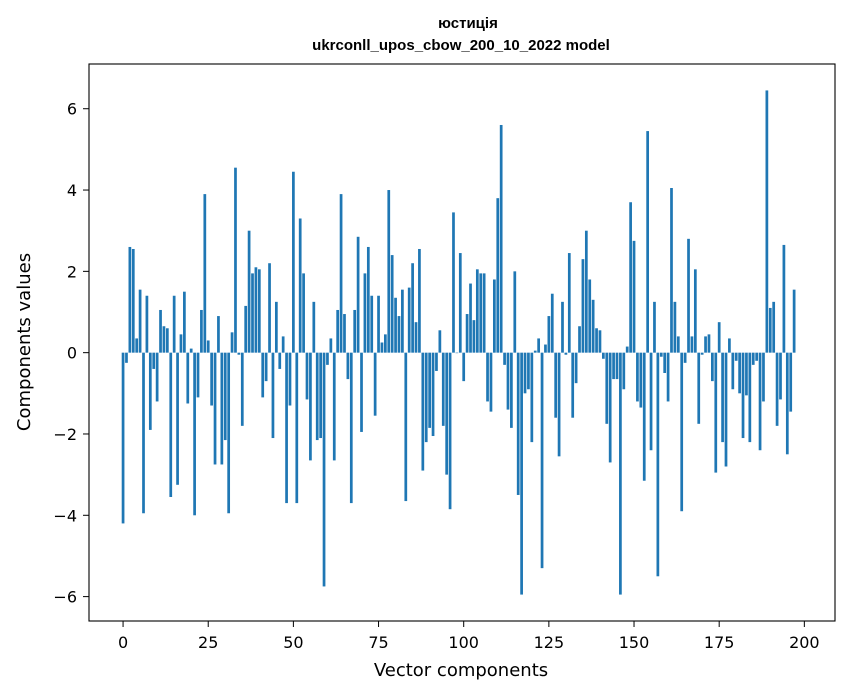 The width and height of the screenshot is (847, 696). I want to click on x-tick-label: 175, so click(719, 642).